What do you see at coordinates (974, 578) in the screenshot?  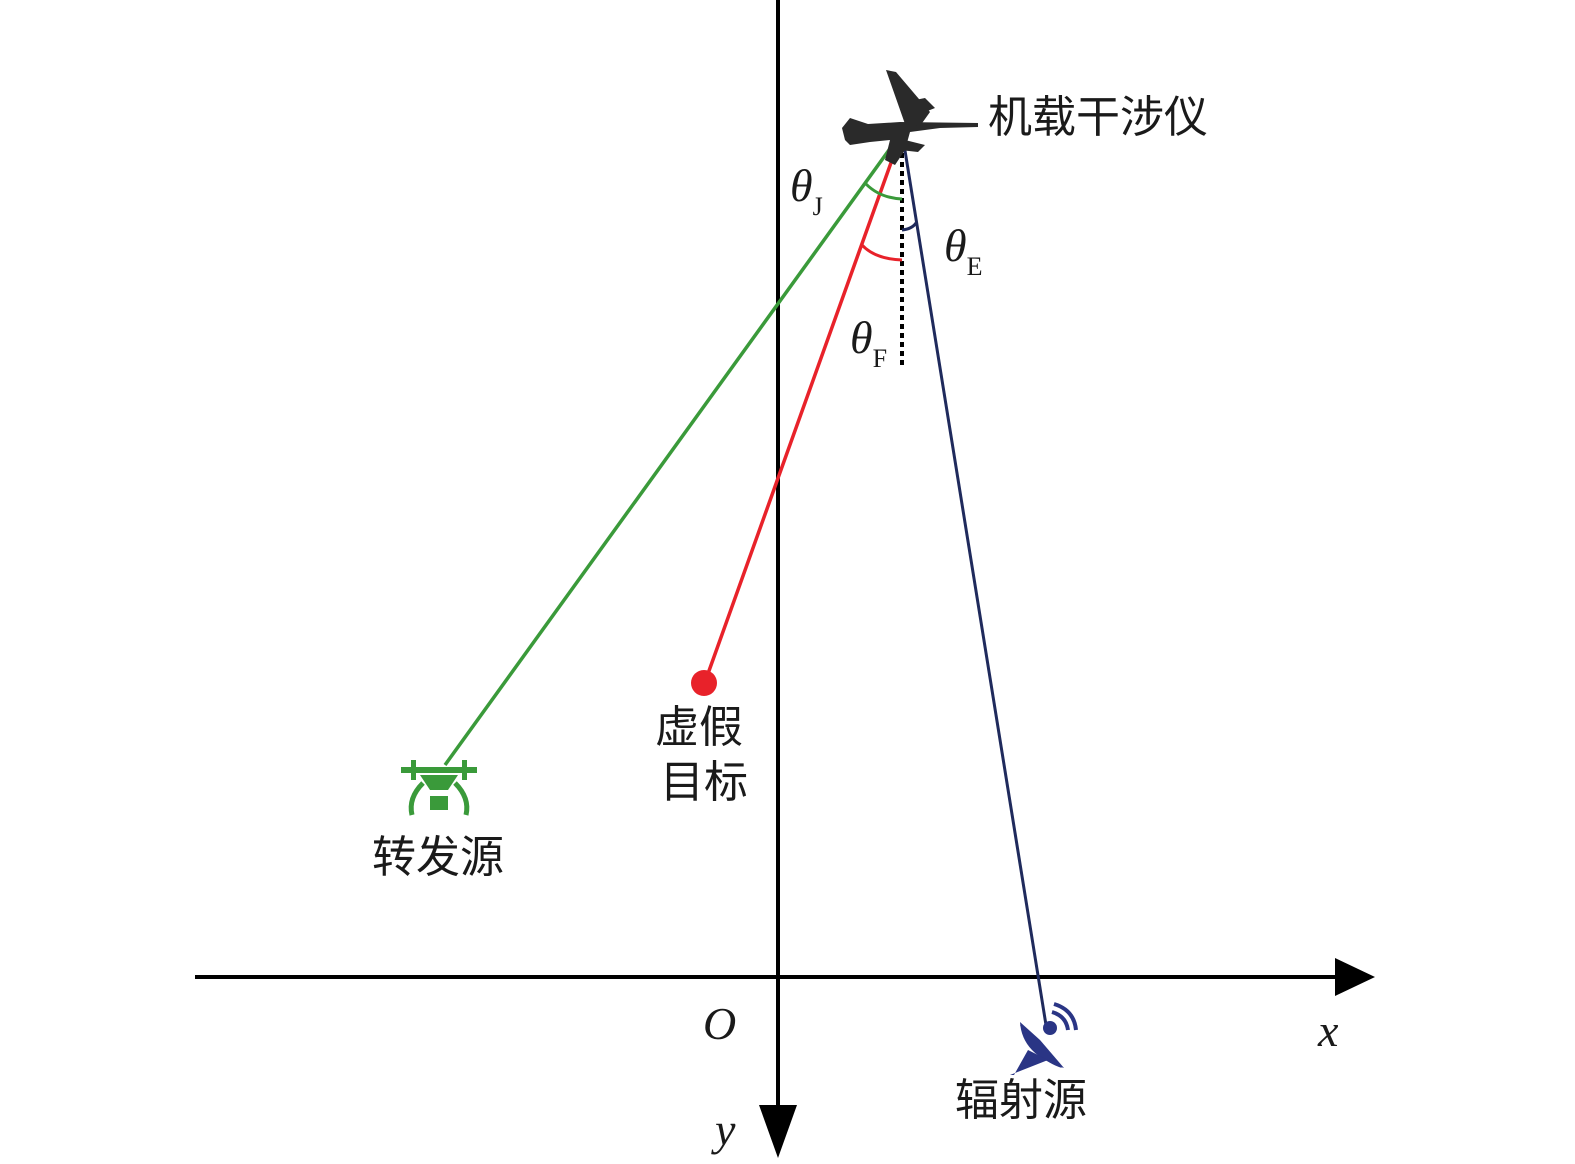 I see `emitter-line` at bounding box center [974, 578].